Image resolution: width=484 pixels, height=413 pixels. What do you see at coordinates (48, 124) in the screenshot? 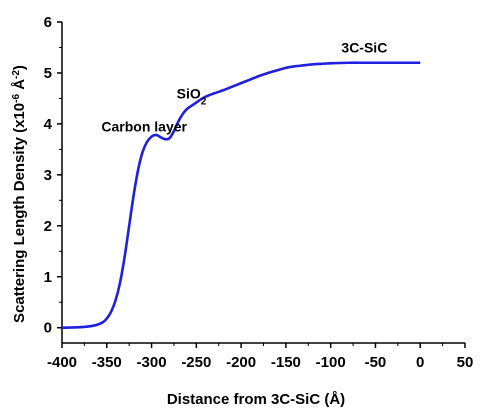
I see `y-tick-label: 4` at bounding box center [48, 124].